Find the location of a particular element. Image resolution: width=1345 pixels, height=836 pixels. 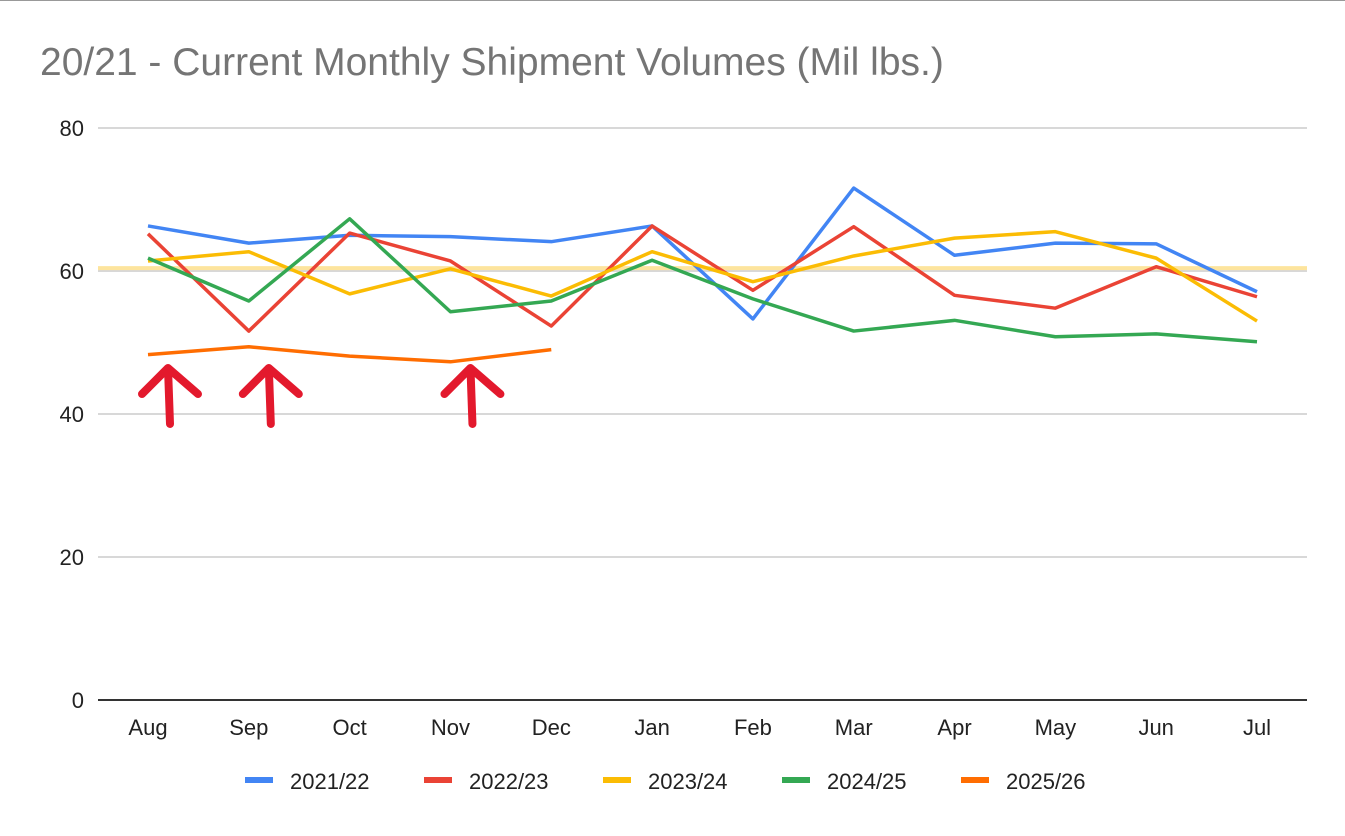

legend-label: 2024/25 is located at coordinates (867, 781).